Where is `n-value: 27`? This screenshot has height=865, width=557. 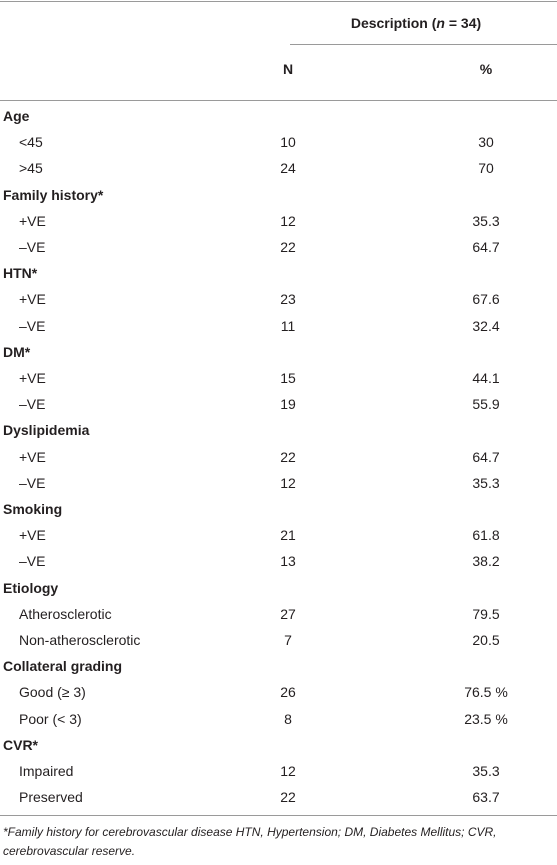
n-value: 27 is located at coordinates (288, 613).